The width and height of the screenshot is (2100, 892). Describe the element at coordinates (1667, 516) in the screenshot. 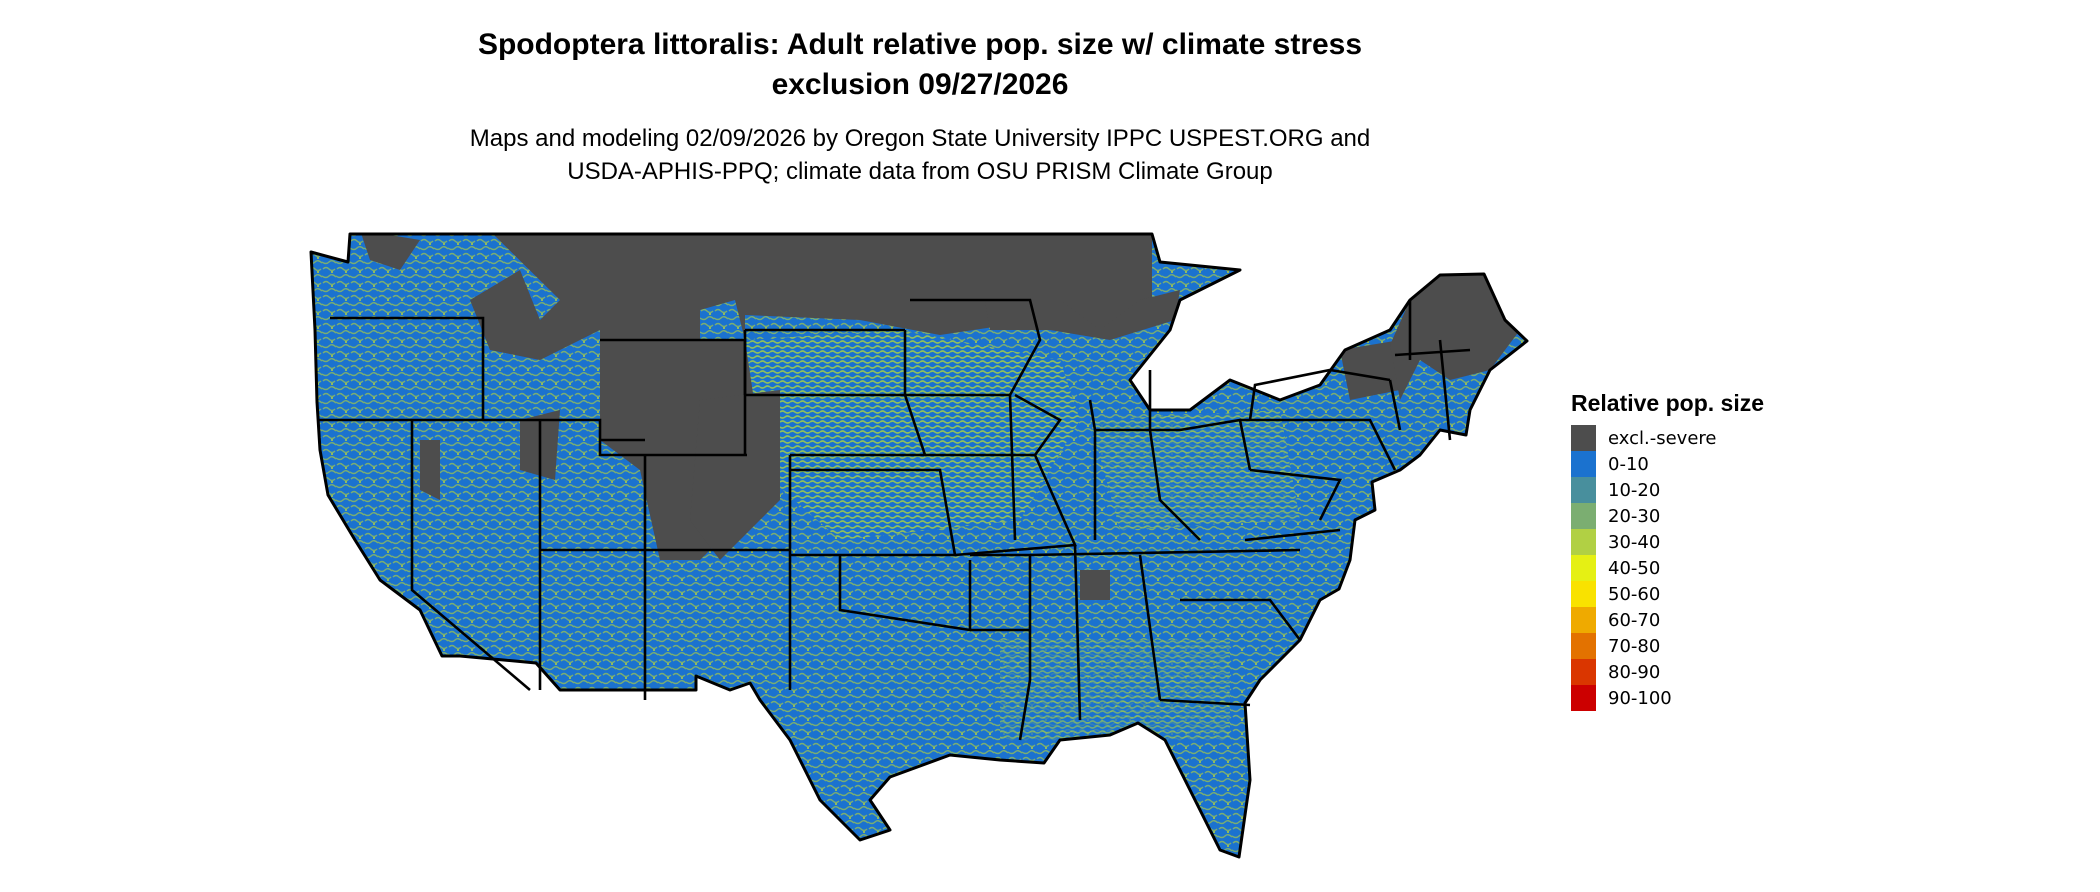

I see `legend-item: 20-30` at that location.